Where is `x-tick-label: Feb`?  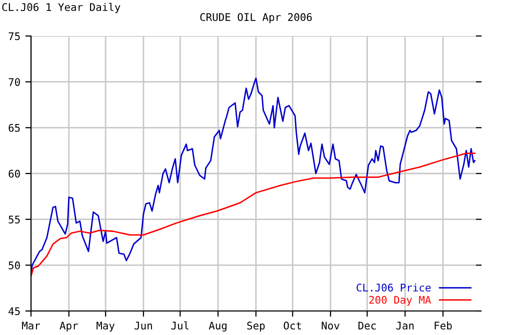 x-tick-label: Feb is located at coordinates (443, 325).